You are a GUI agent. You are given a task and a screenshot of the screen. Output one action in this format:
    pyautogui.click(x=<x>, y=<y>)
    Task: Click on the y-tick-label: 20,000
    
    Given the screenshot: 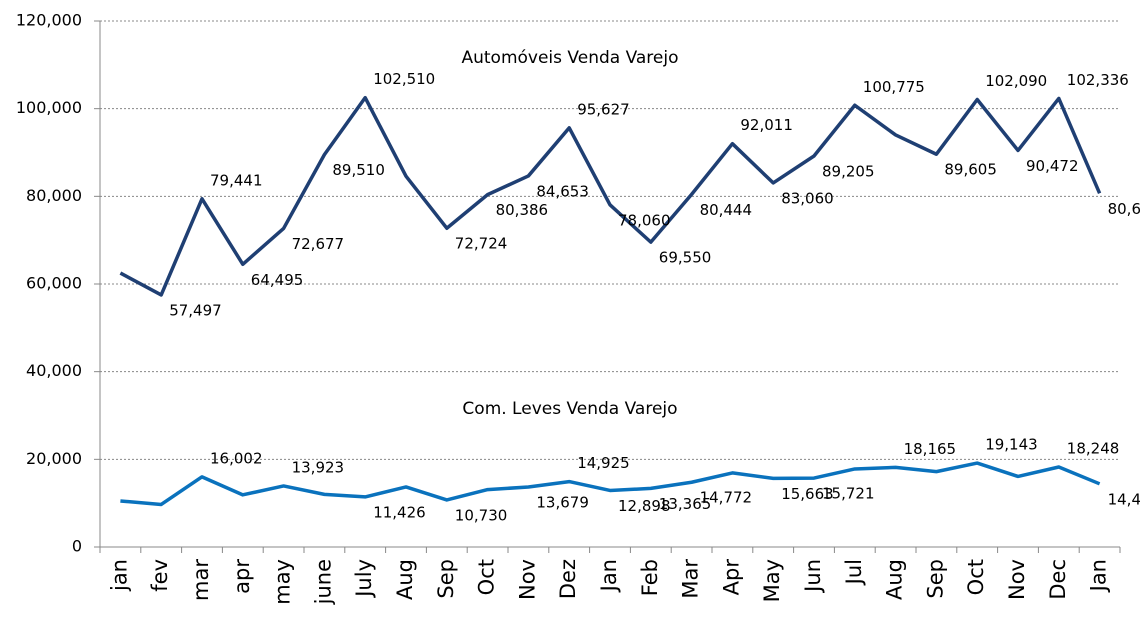 What is the action you would take?
    pyautogui.click(x=54, y=458)
    